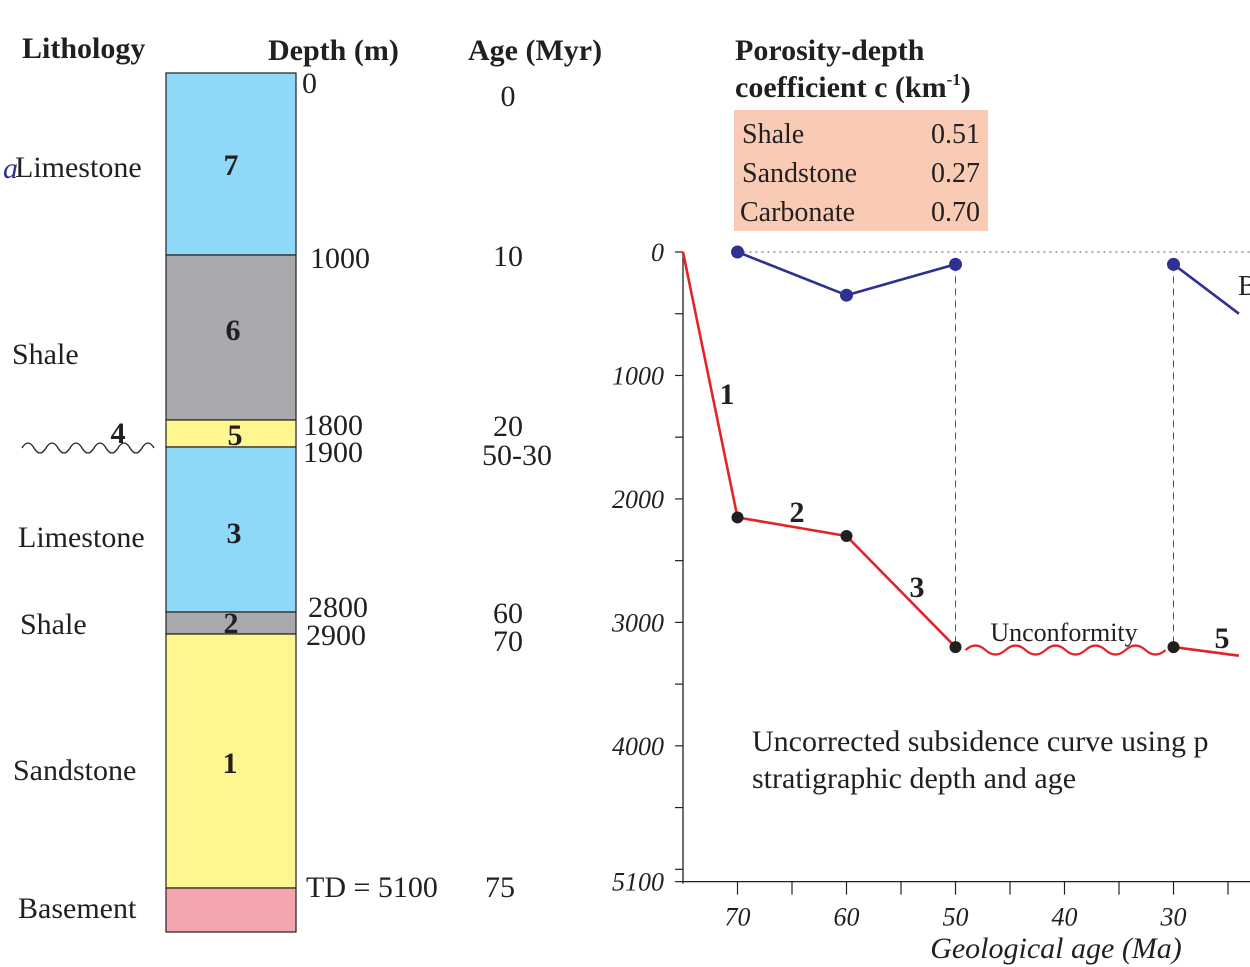 This screenshot has width=1250, height=967. I want to click on depth-header: Depth (m), so click(333, 50).